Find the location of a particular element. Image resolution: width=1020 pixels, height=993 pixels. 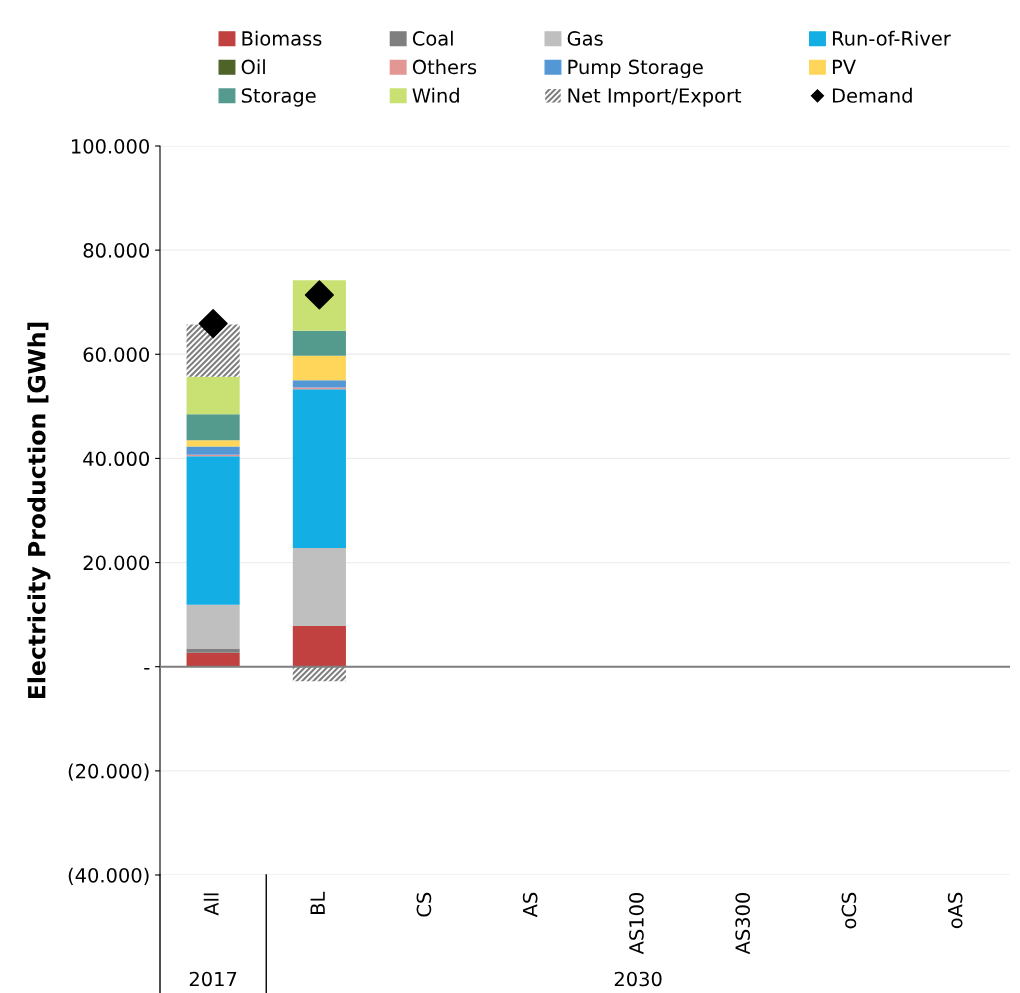

y-tick-label: 80.000 is located at coordinates (116, 250).